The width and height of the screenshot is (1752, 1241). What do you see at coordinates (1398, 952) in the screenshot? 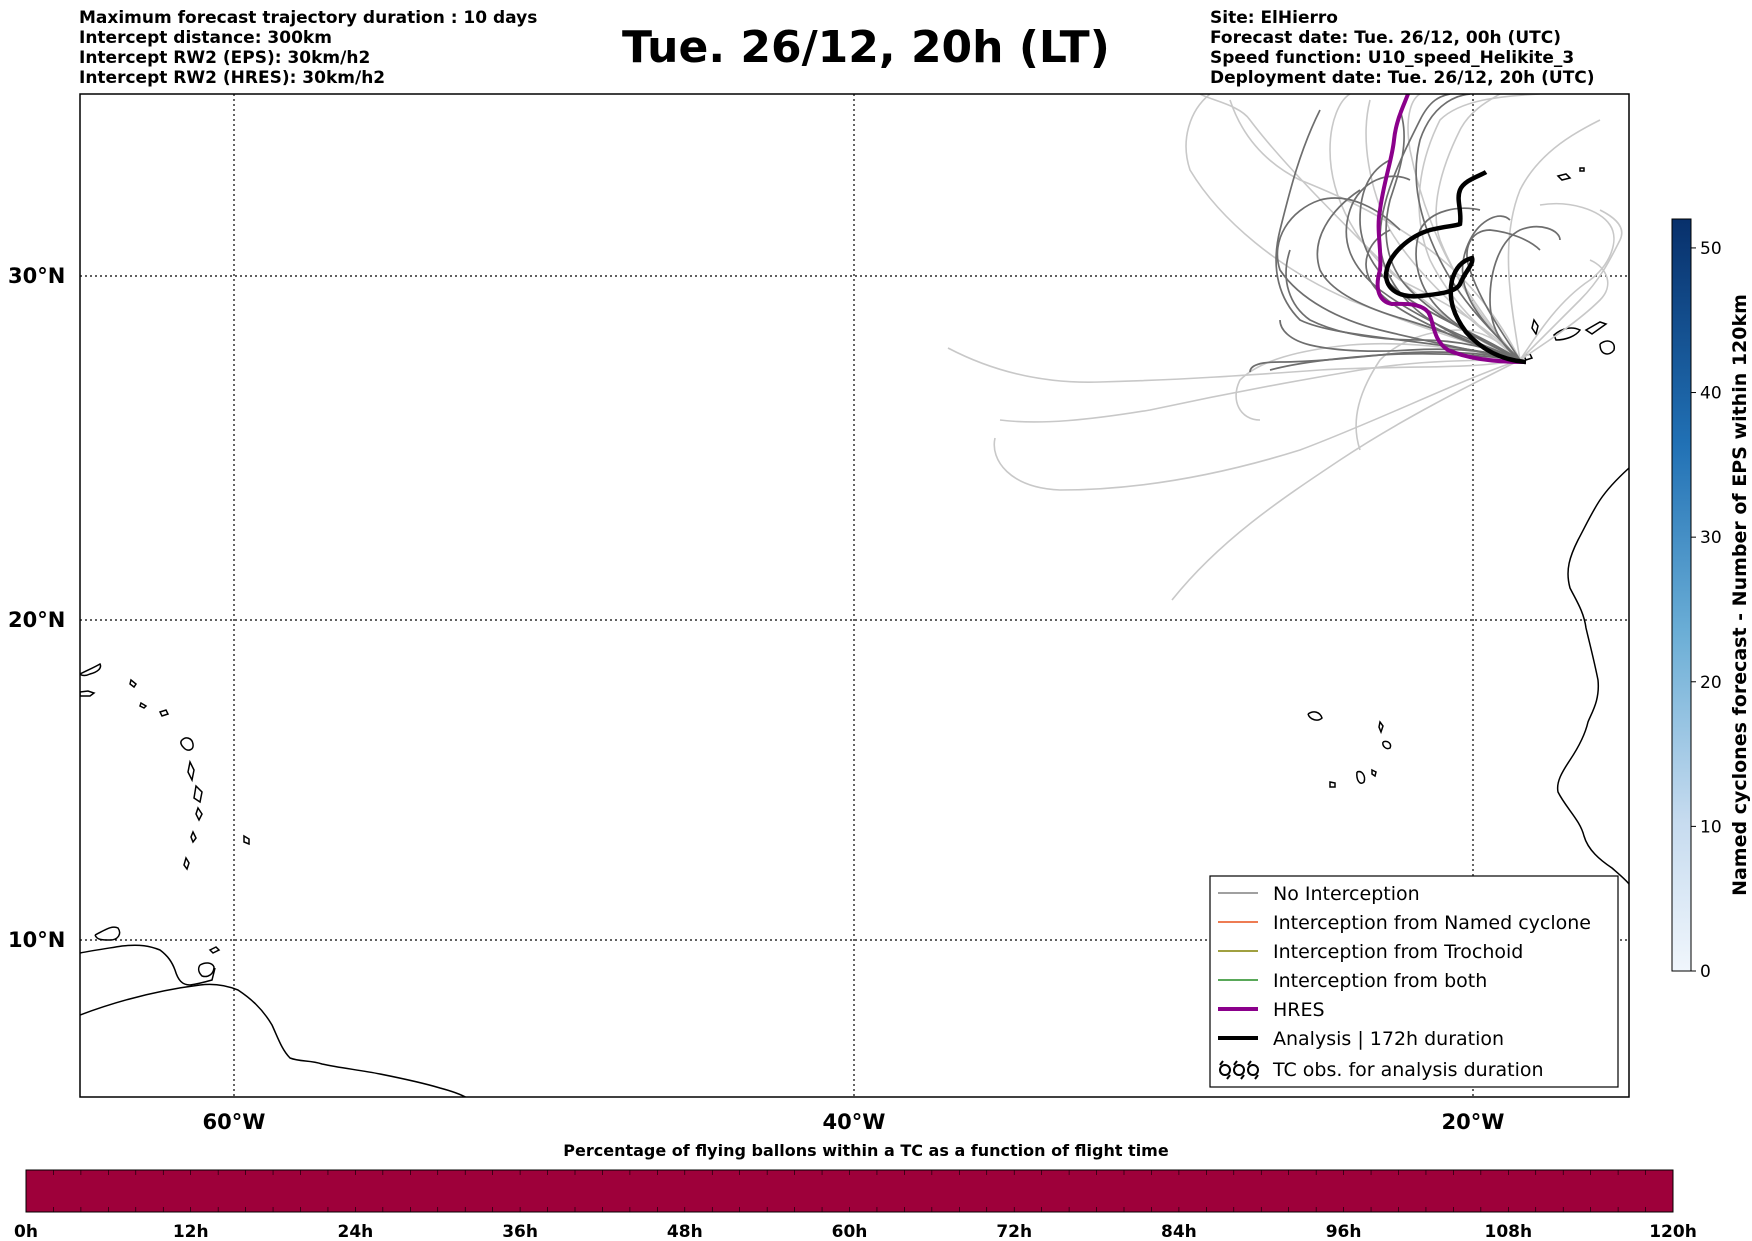
I see `legend-label: Interception from Trochoid` at bounding box center [1398, 952].